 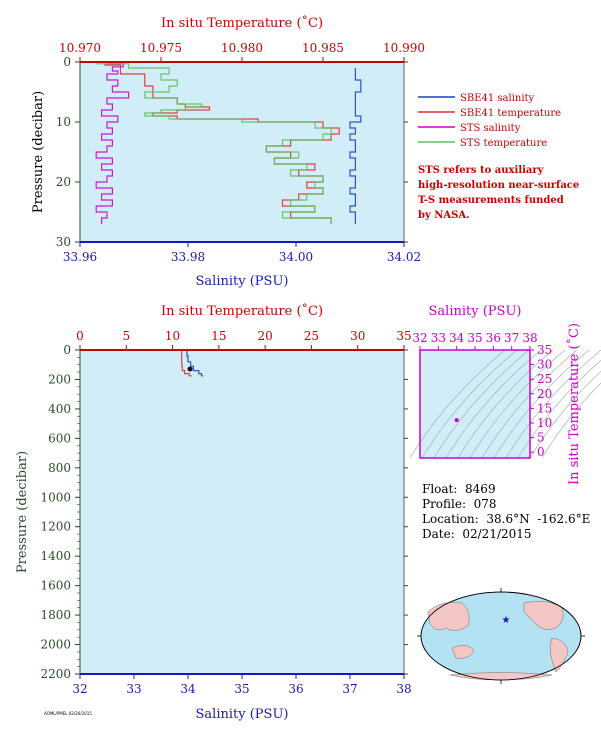 I want to click on full-profile-top-tick-label: 15, so click(x=218, y=336).